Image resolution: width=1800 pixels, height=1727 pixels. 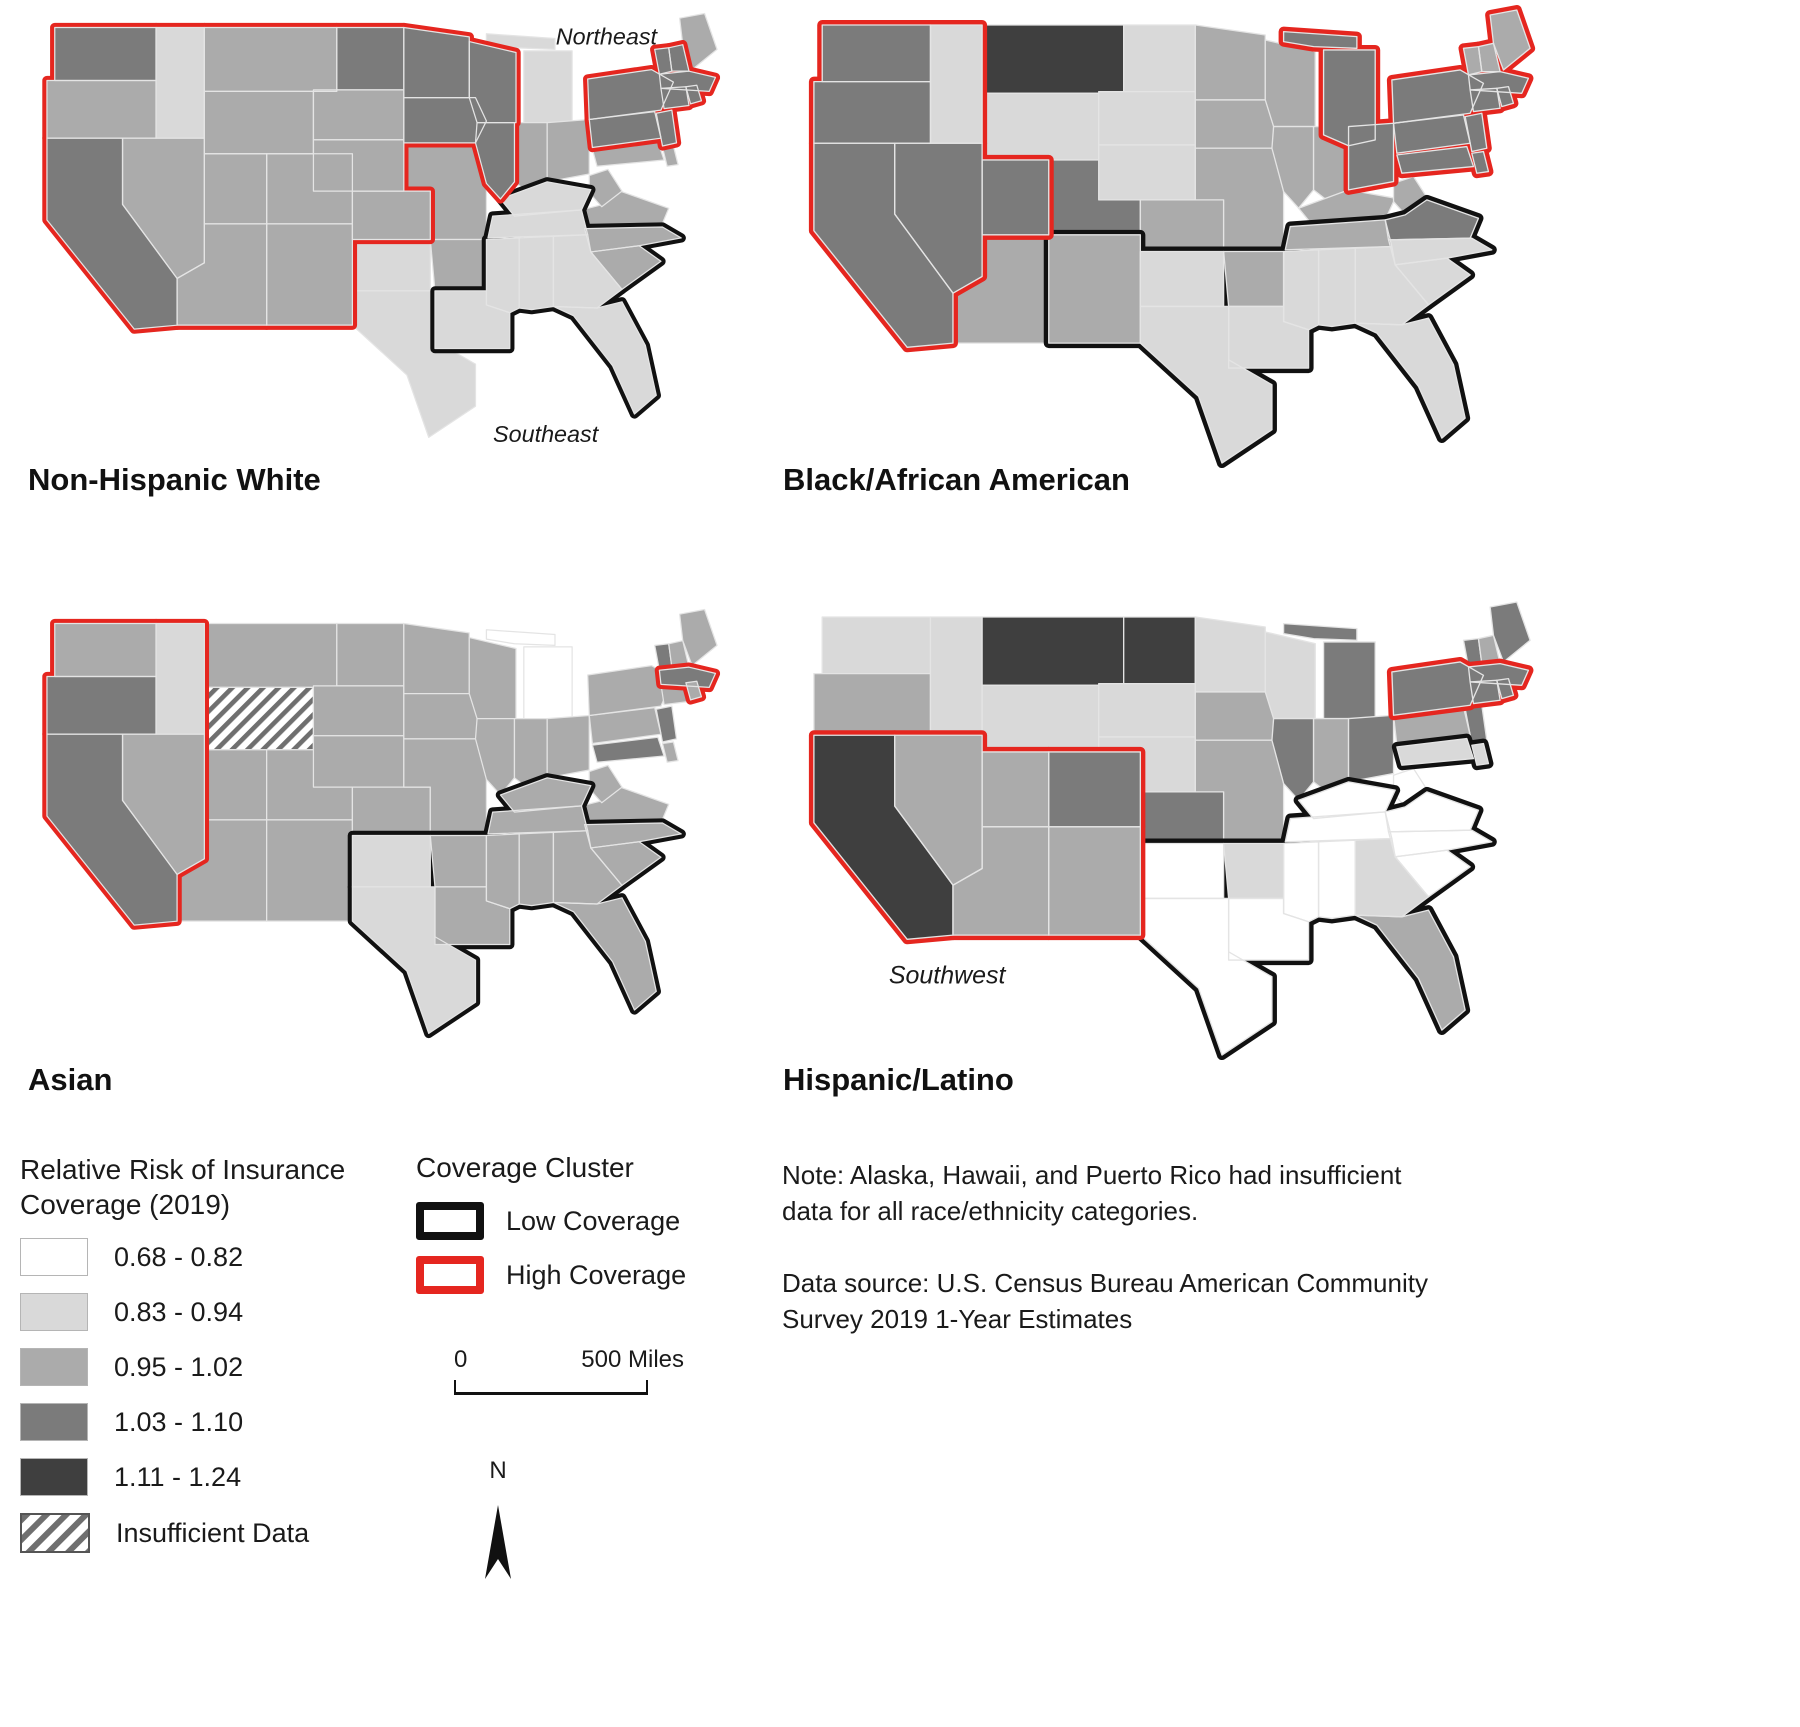 I want to click on map-hispanic-latino: Southwest, so click(x=1171, y=831).